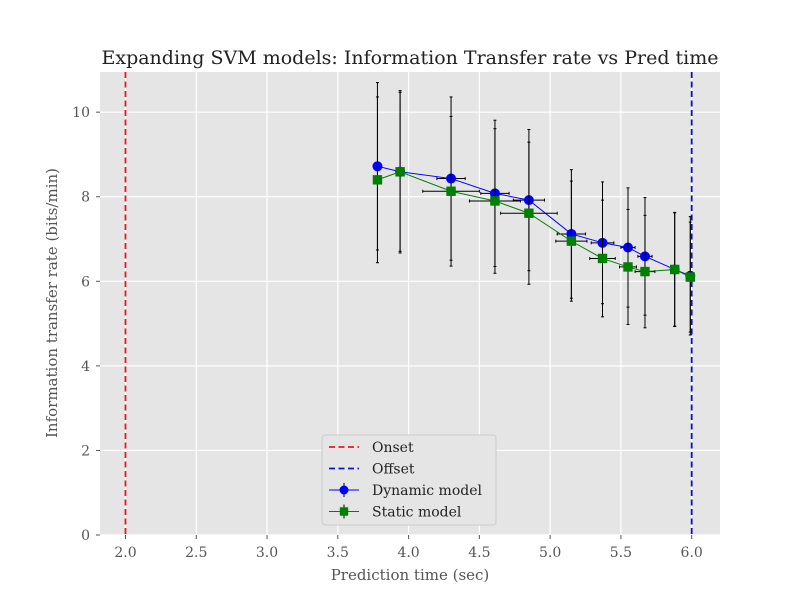 This screenshot has width=800, height=600. What do you see at coordinates (410, 575) in the screenshot?
I see `x-axis-label: Prediction time (sec)` at bounding box center [410, 575].